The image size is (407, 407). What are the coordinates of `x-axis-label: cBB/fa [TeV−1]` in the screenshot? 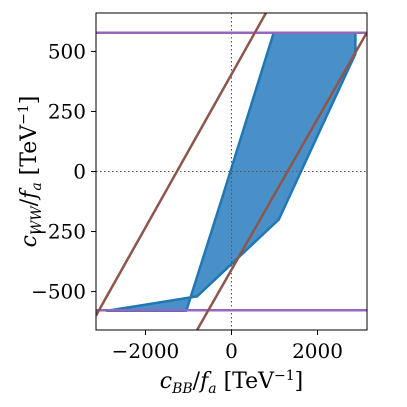 It's located at (232, 382).